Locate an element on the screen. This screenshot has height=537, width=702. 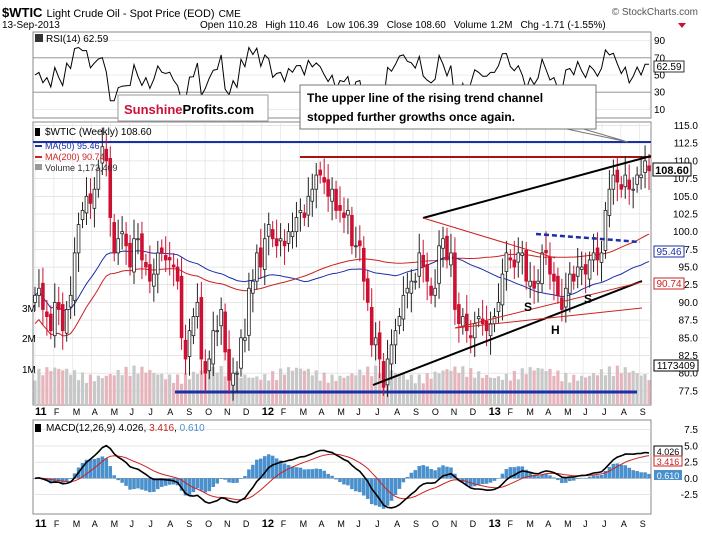
channel-lower-line is located at coordinates (507, 333).